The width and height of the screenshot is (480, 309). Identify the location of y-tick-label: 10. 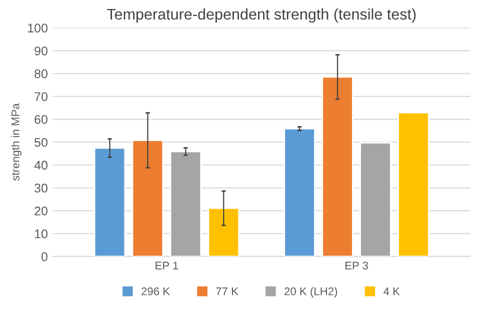
(41, 233).